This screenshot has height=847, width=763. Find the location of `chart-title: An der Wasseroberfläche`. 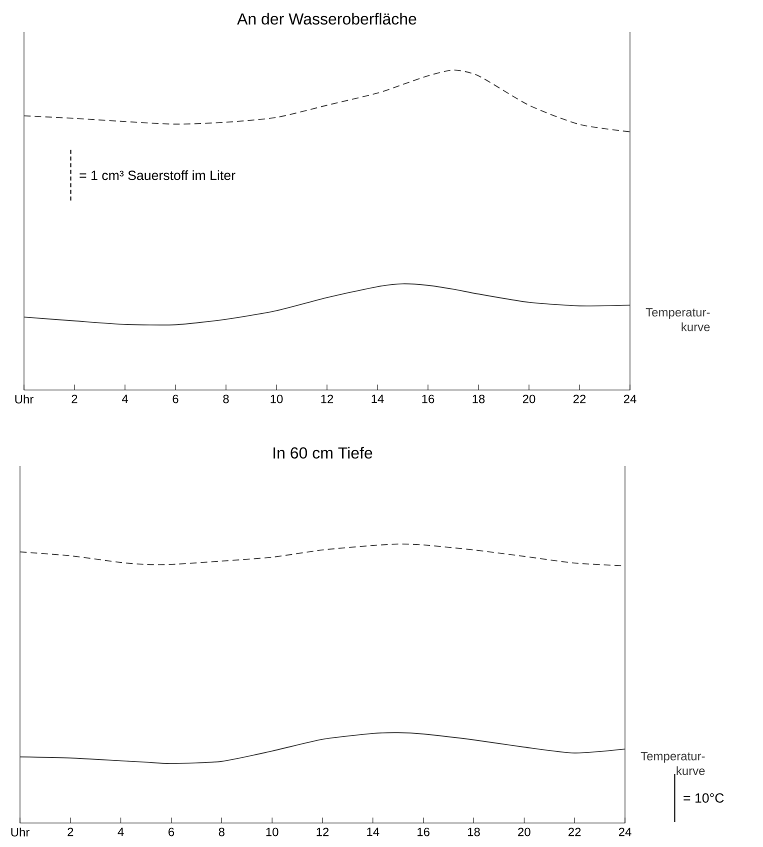

chart-title: An der Wasseroberfläche is located at coordinates (326, 18).